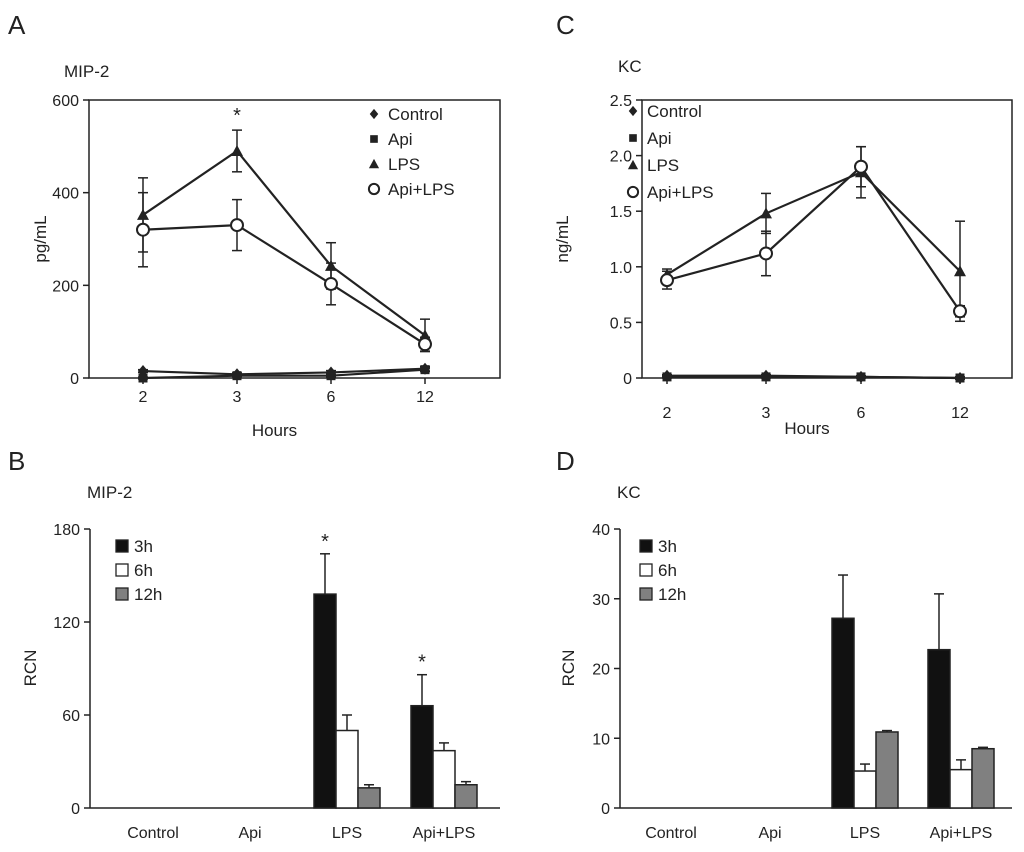 The height and width of the screenshot is (852, 1024). I want to click on chart-a-x-tick-label: 12, so click(425, 397).